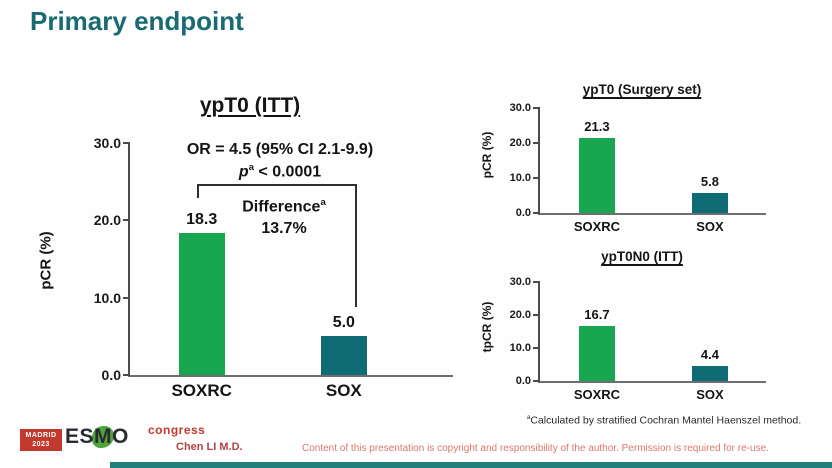 The width and height of the screenshot is (832, 468). I want to click on plot-area-ypt0-surgery: 30.0 20.0 10.0 0.0 21.3 SOXRC 5.8 SOX, so click(638, 168).